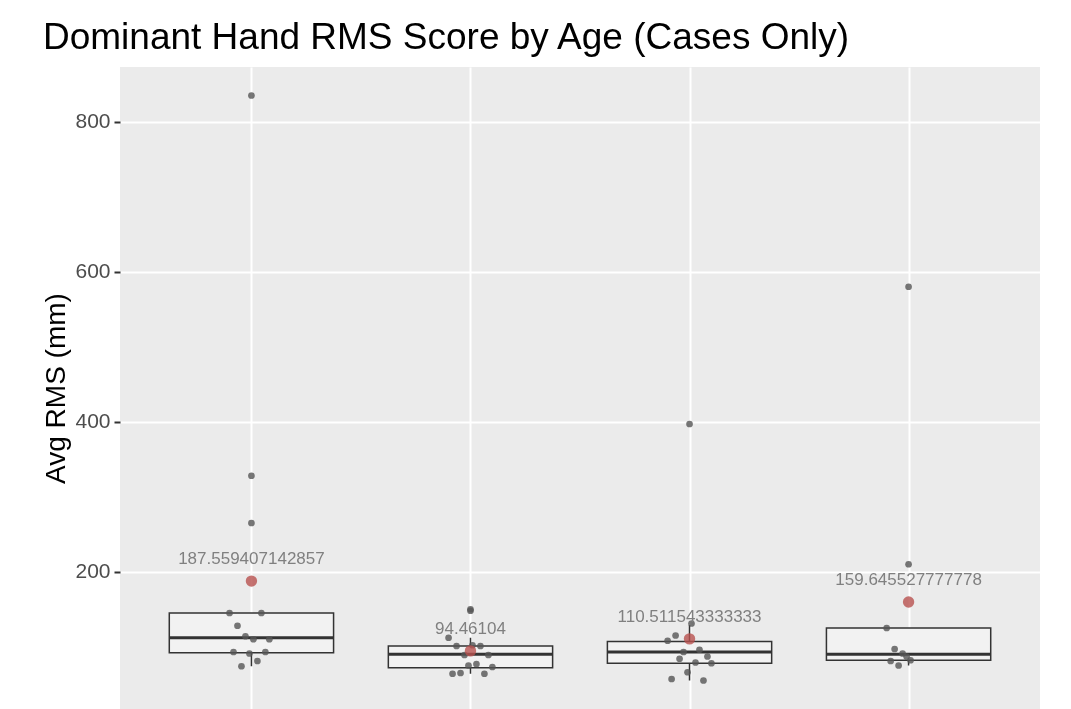 The height and width of the screenshot is (709, 1071). I want to click on y-tick-label: 600, so click(93, 271).